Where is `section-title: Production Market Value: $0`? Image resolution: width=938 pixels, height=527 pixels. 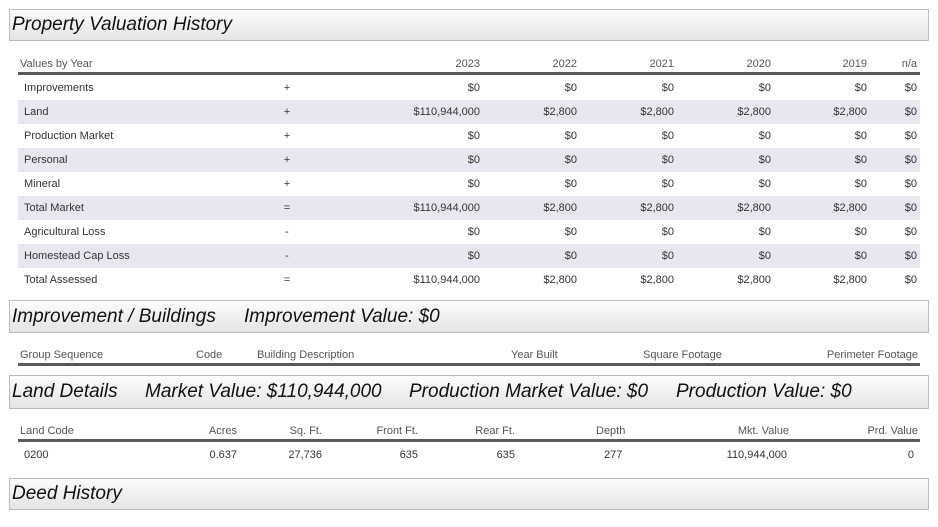 section-title: Production Market Value: $0 is located at coordinates (529, 391).